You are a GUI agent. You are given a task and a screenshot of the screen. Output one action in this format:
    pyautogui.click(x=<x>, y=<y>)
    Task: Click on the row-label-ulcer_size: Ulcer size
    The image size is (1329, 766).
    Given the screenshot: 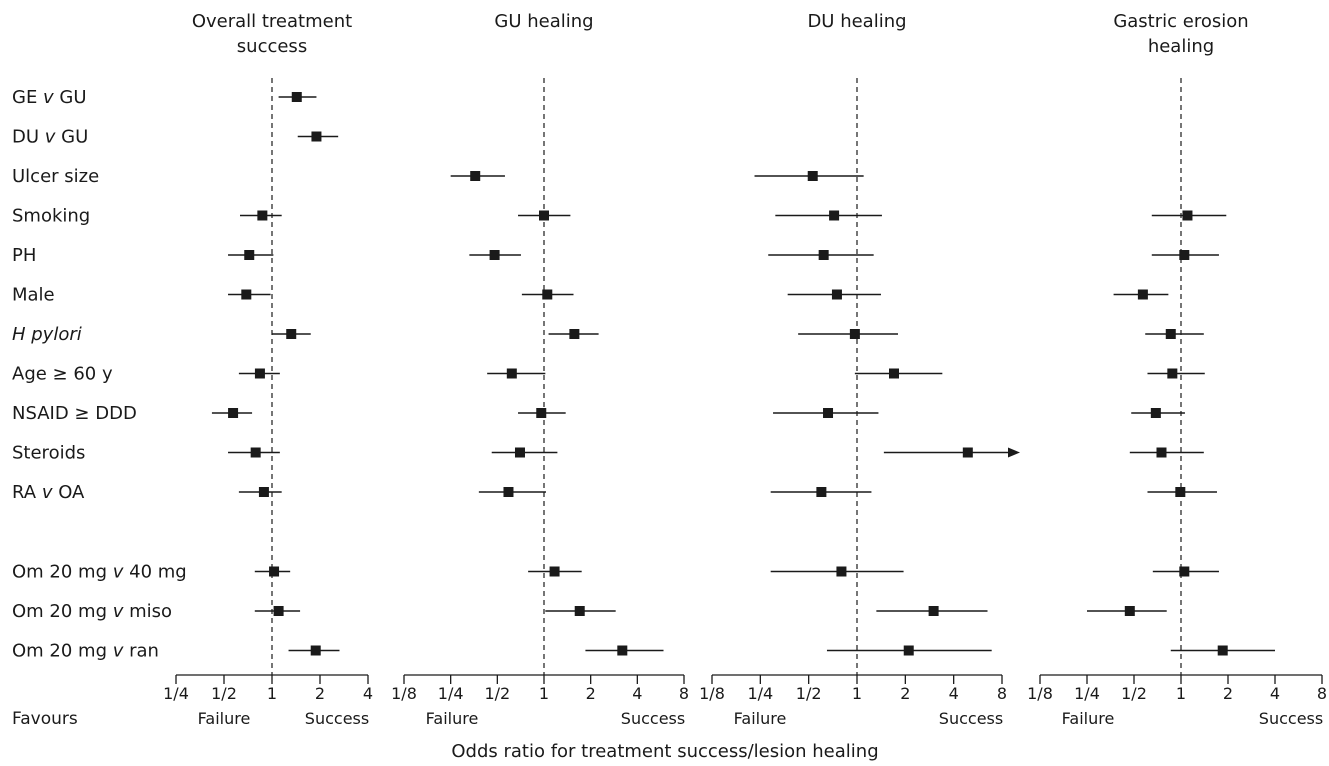 What is the action you would take?
    pyautogui.click(x=55, y=176)
    